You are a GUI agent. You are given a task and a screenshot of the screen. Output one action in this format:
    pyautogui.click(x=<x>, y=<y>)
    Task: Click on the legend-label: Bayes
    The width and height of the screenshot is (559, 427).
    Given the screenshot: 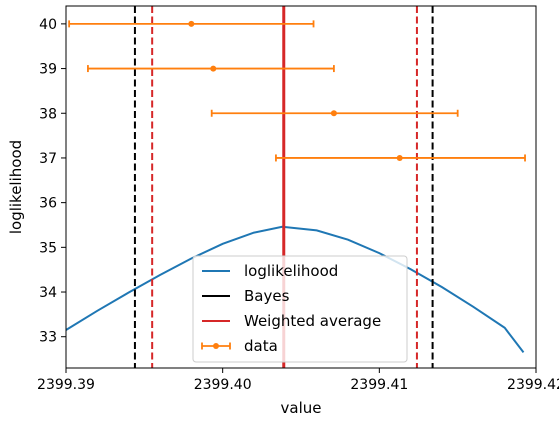 What is the action you would take?
    pyautogui.click(x=267, y=296)
    